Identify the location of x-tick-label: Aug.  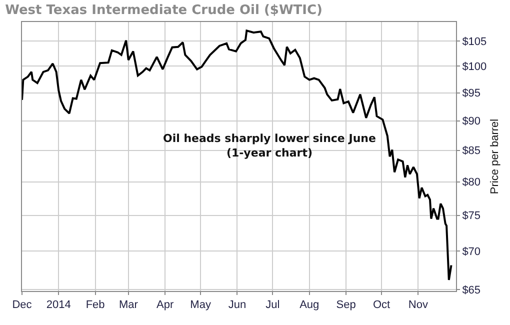
(310, 305).